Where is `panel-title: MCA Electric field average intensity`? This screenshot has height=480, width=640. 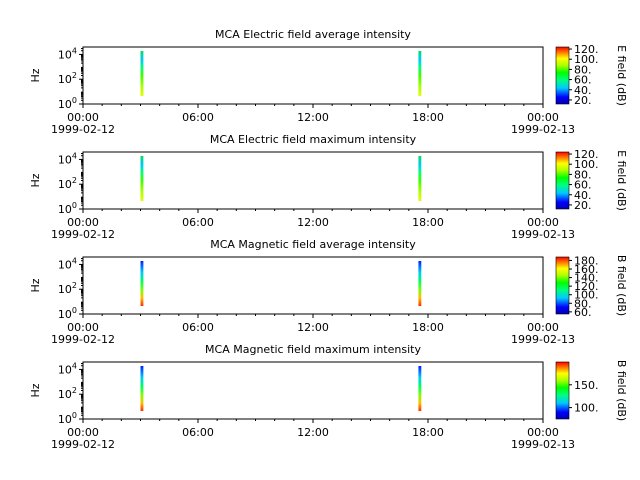 panel-title: MCA Electric field average intensity is located at coordinates (313, 34).